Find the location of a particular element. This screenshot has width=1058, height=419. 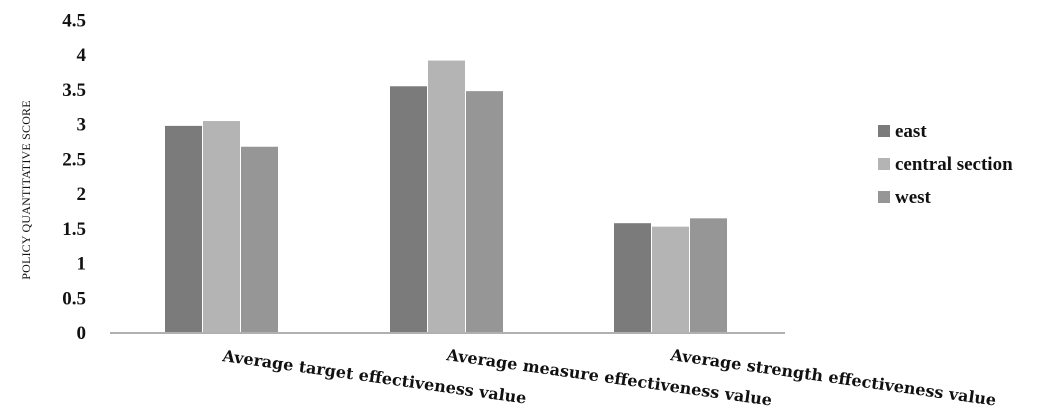

y-tick-label: 2 is located at coordinates (82, 194).